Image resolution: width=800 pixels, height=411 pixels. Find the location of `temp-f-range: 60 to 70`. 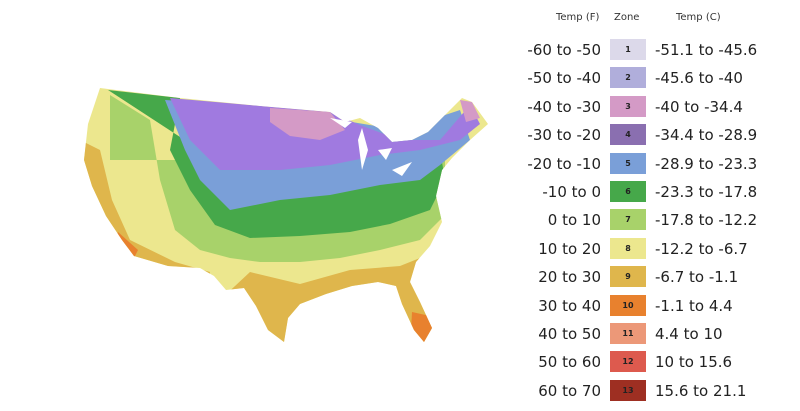

temp-f-range: 60 to 70 is located at coordinates (569, 390).